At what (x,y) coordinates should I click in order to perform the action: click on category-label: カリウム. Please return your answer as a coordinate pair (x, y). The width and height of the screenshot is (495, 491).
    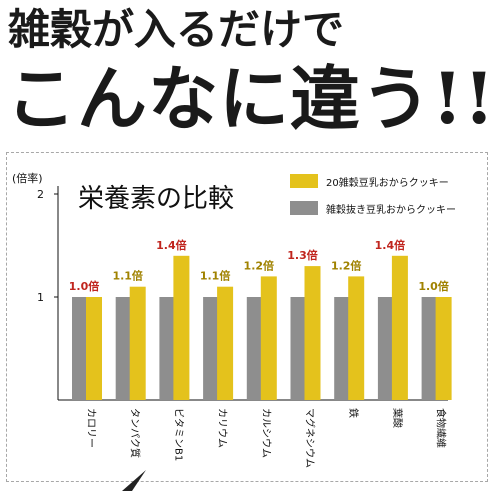
    Looking at the image, I should click on (222, 428).